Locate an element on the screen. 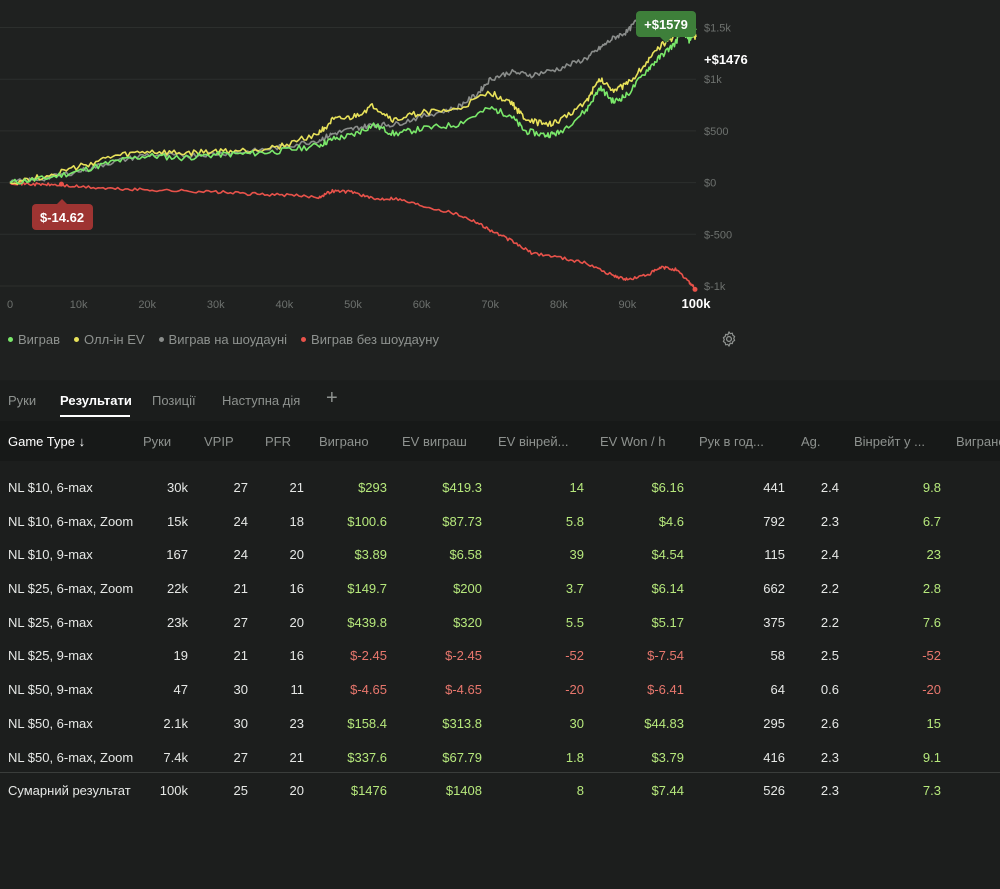 The width and height of the screenshot is (1000, 889). table-cell: 15 is located at coordinates (933, 723).